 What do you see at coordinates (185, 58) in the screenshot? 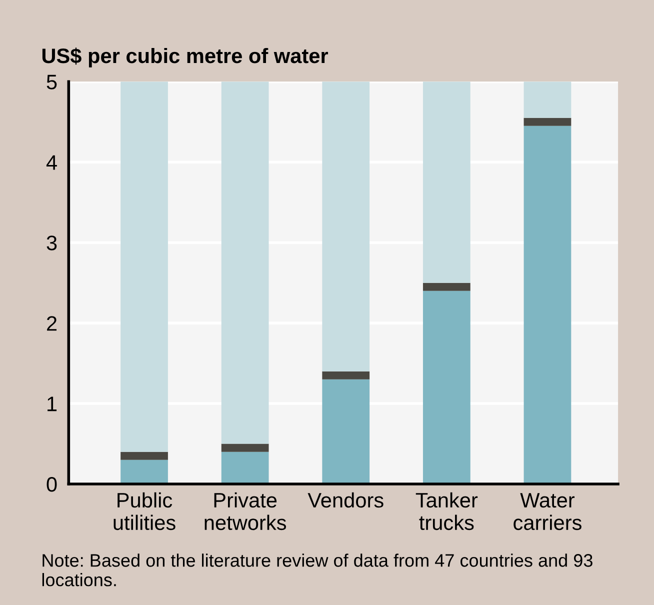
I see `chart-title: US$ per cubic metre of water` at bounding box center [185, 58].